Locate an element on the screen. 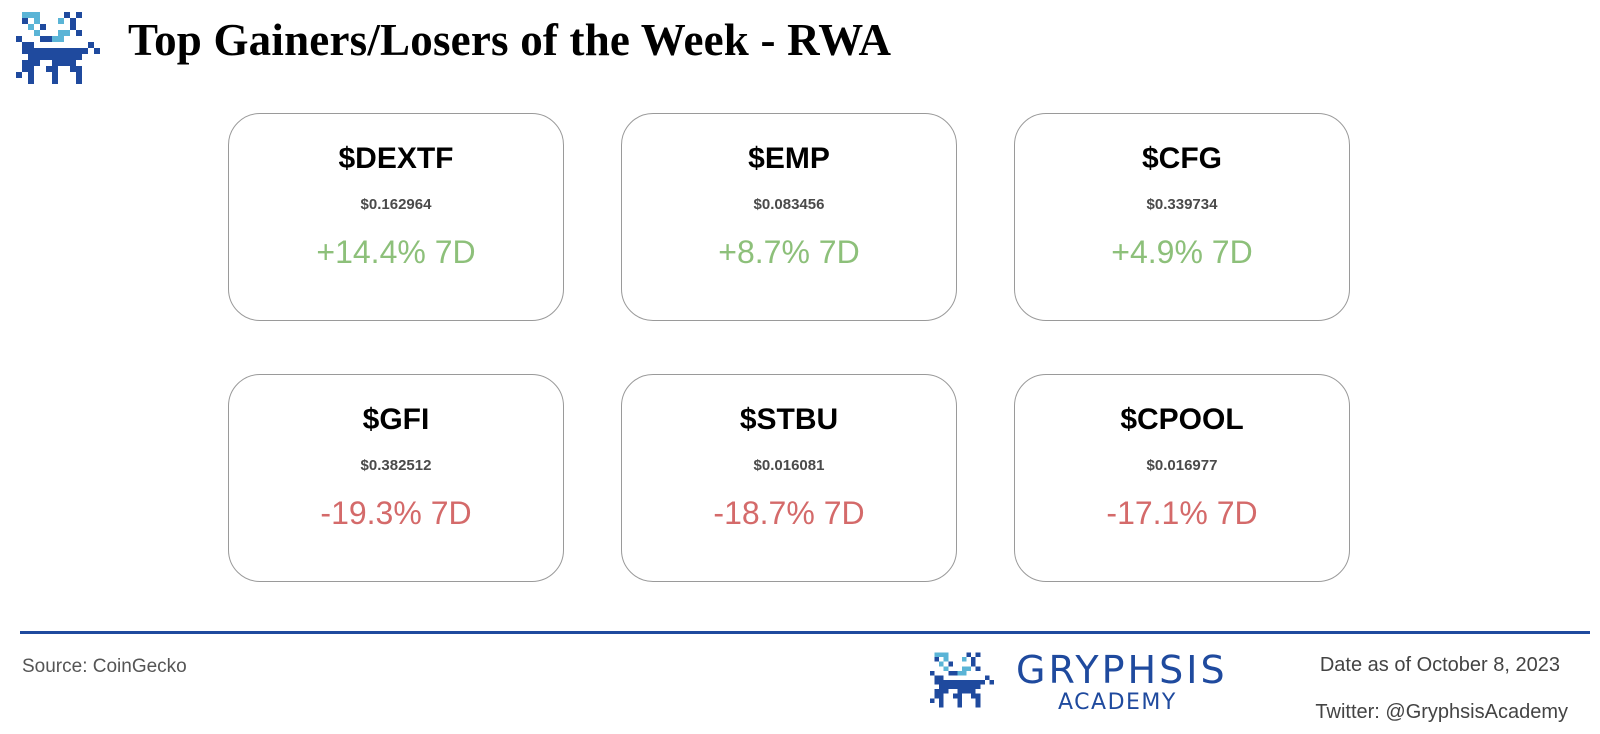  token-change: +14.4% 7D is located at coordinates (396, 252).